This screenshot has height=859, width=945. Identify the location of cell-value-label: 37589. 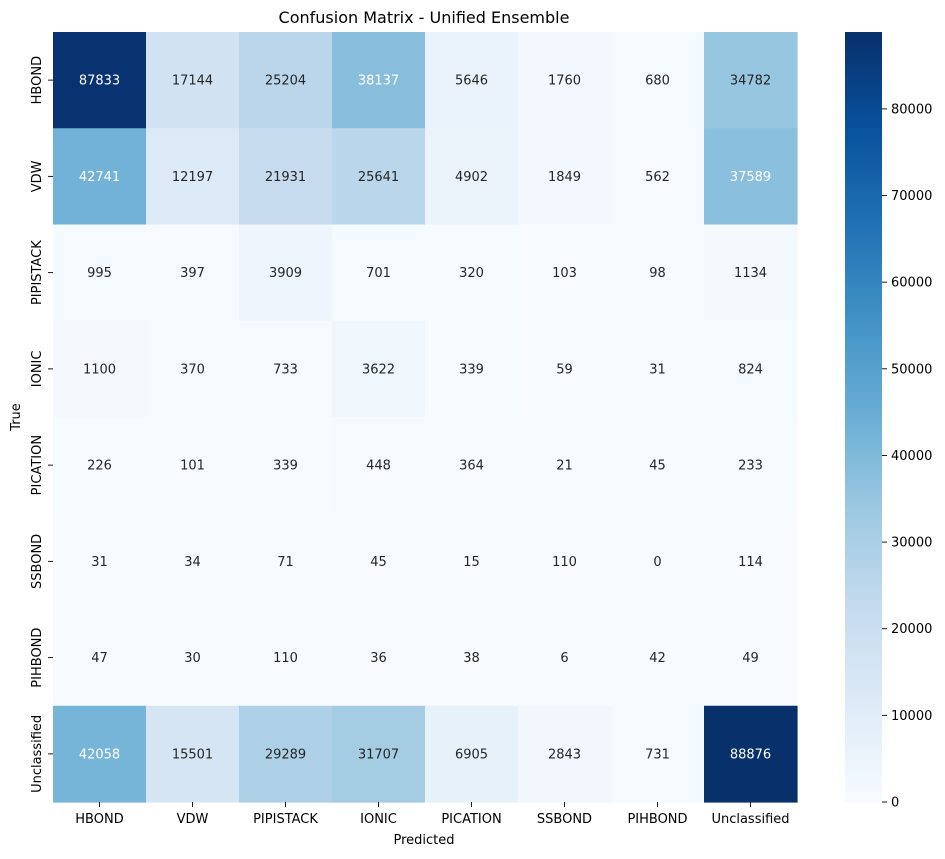
(750, 177).